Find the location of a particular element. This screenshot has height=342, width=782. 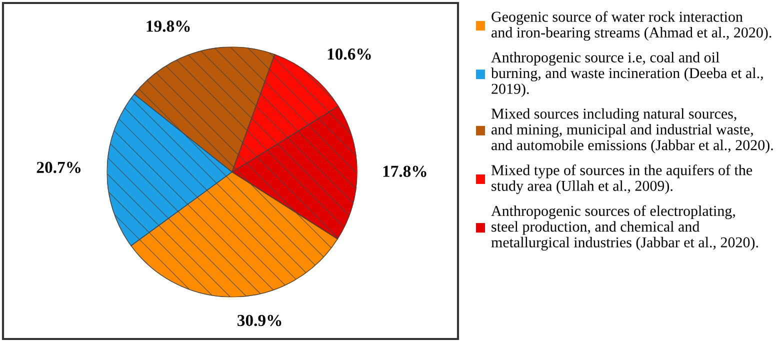

legend-label: Mixed sources including natural sources, and mining, municipal and industrial waste, and automobile emissions (Jabbar et al., 2020). is located at coordinates (632, 131).